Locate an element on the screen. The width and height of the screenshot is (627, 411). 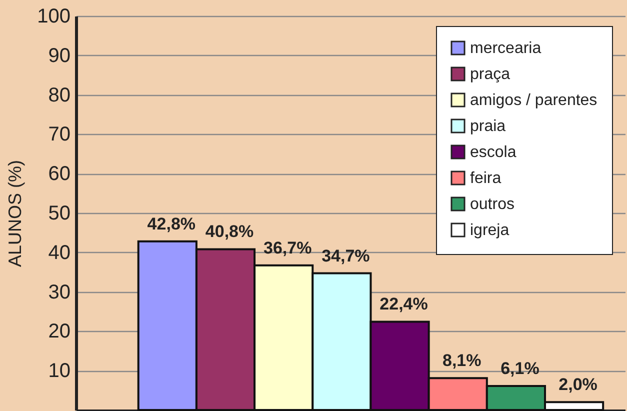
data-label: 8,1% is located at coordinates (462, 360).